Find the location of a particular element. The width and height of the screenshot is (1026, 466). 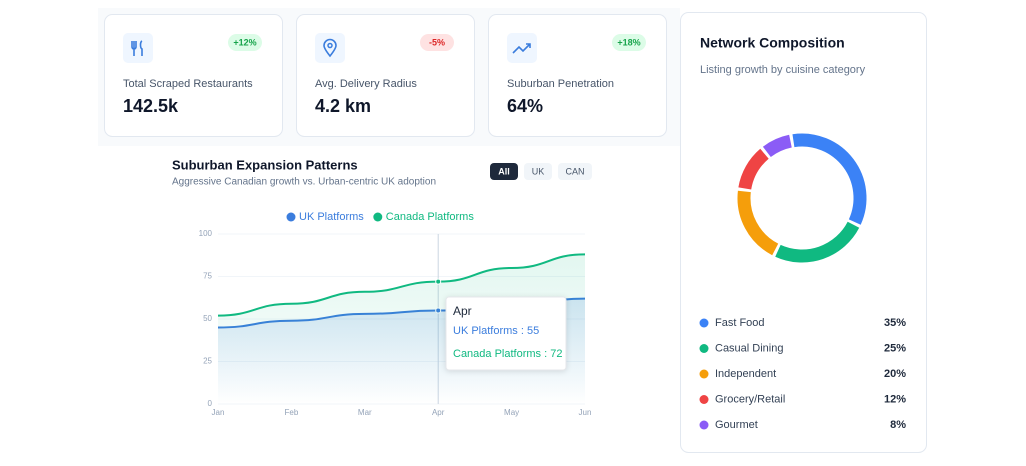

location-icon is located at coordinates (330, 48).